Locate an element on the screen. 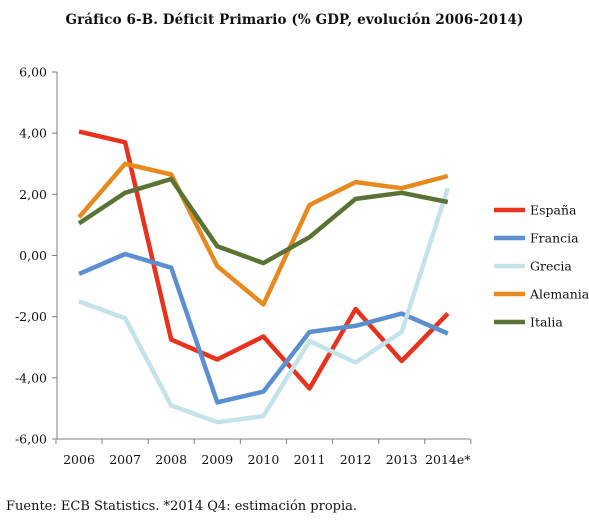 The image size is (589, 525). x-tick-label: 2012 is located at coordinates (356, 459).